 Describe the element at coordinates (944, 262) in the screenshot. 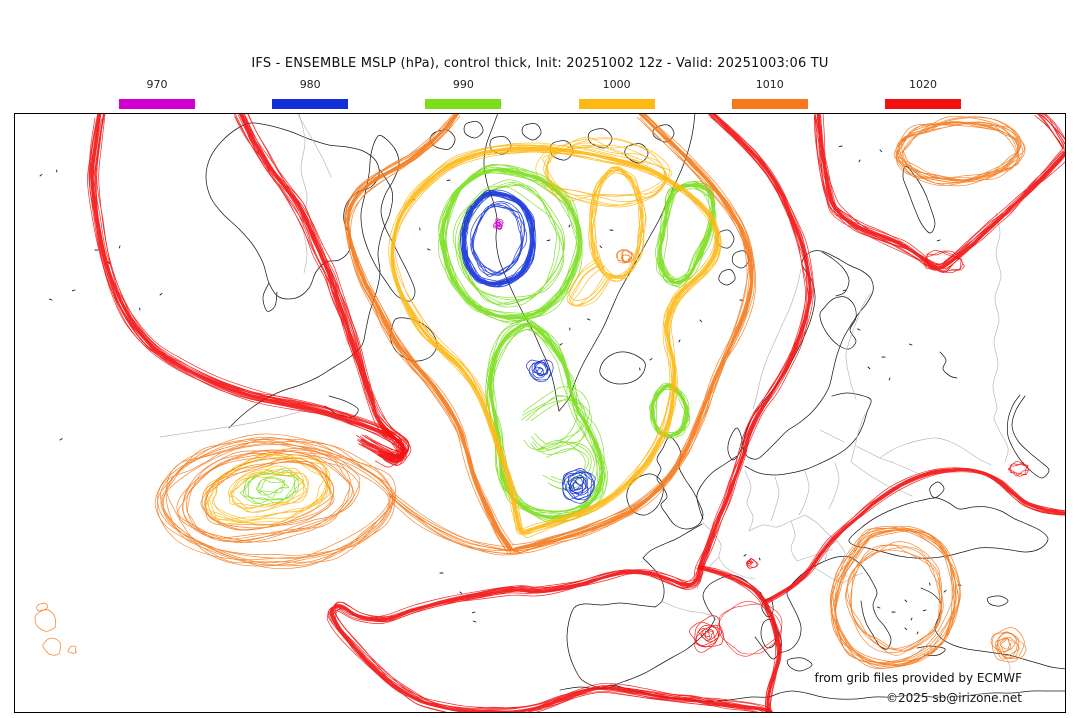

I see `contour-band-red-v-knot` at that location.